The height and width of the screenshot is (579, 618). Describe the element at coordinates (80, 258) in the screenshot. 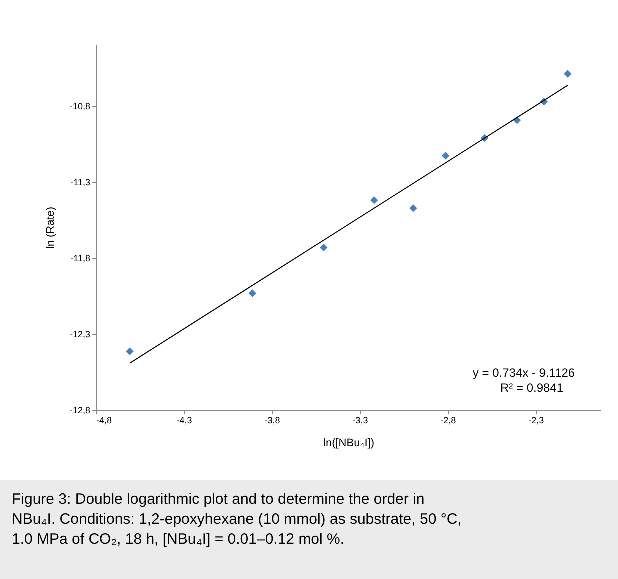

I see `y-tick-label: -11,8` at that location.